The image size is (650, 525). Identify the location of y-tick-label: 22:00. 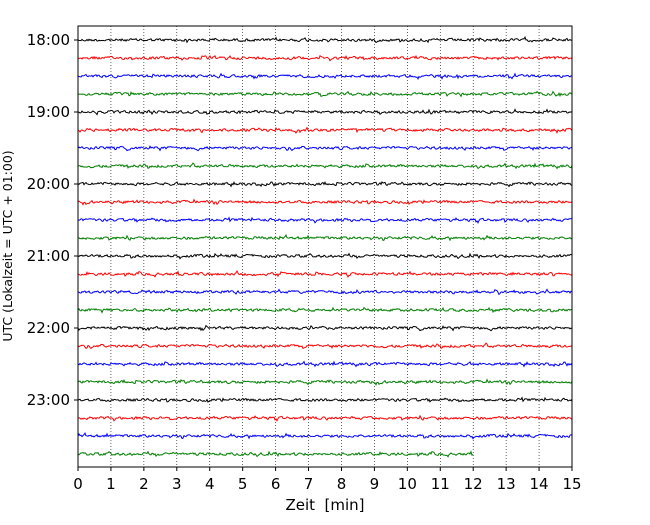
(48, 328).